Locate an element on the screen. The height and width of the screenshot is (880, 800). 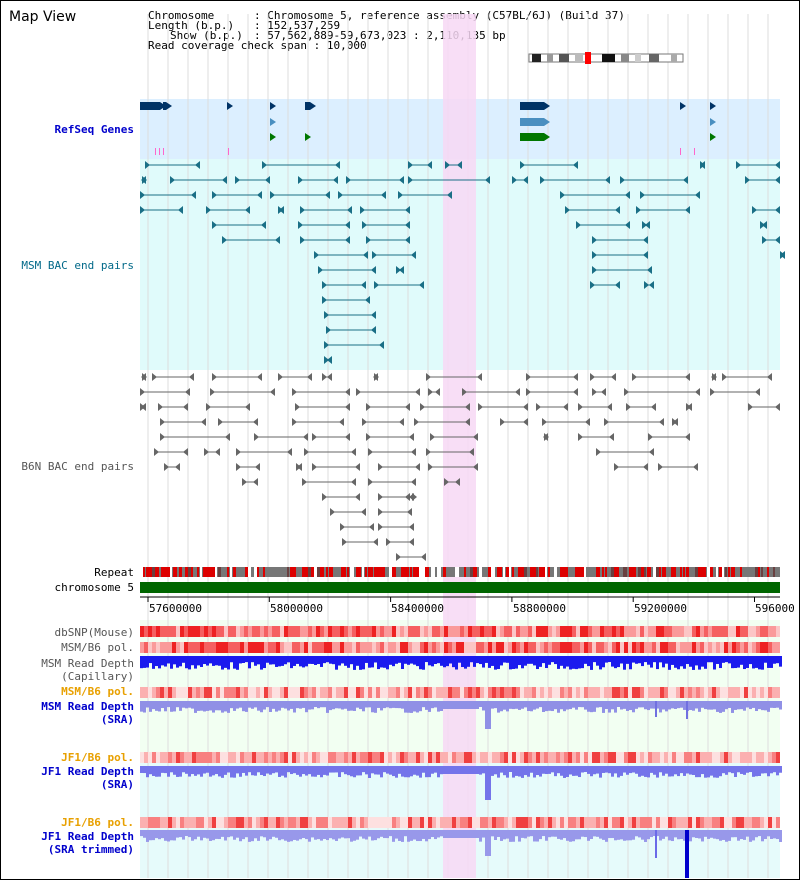
jf1-read-depth-sra-label: JF1 Read Depth is located at coordinates (87, 771).